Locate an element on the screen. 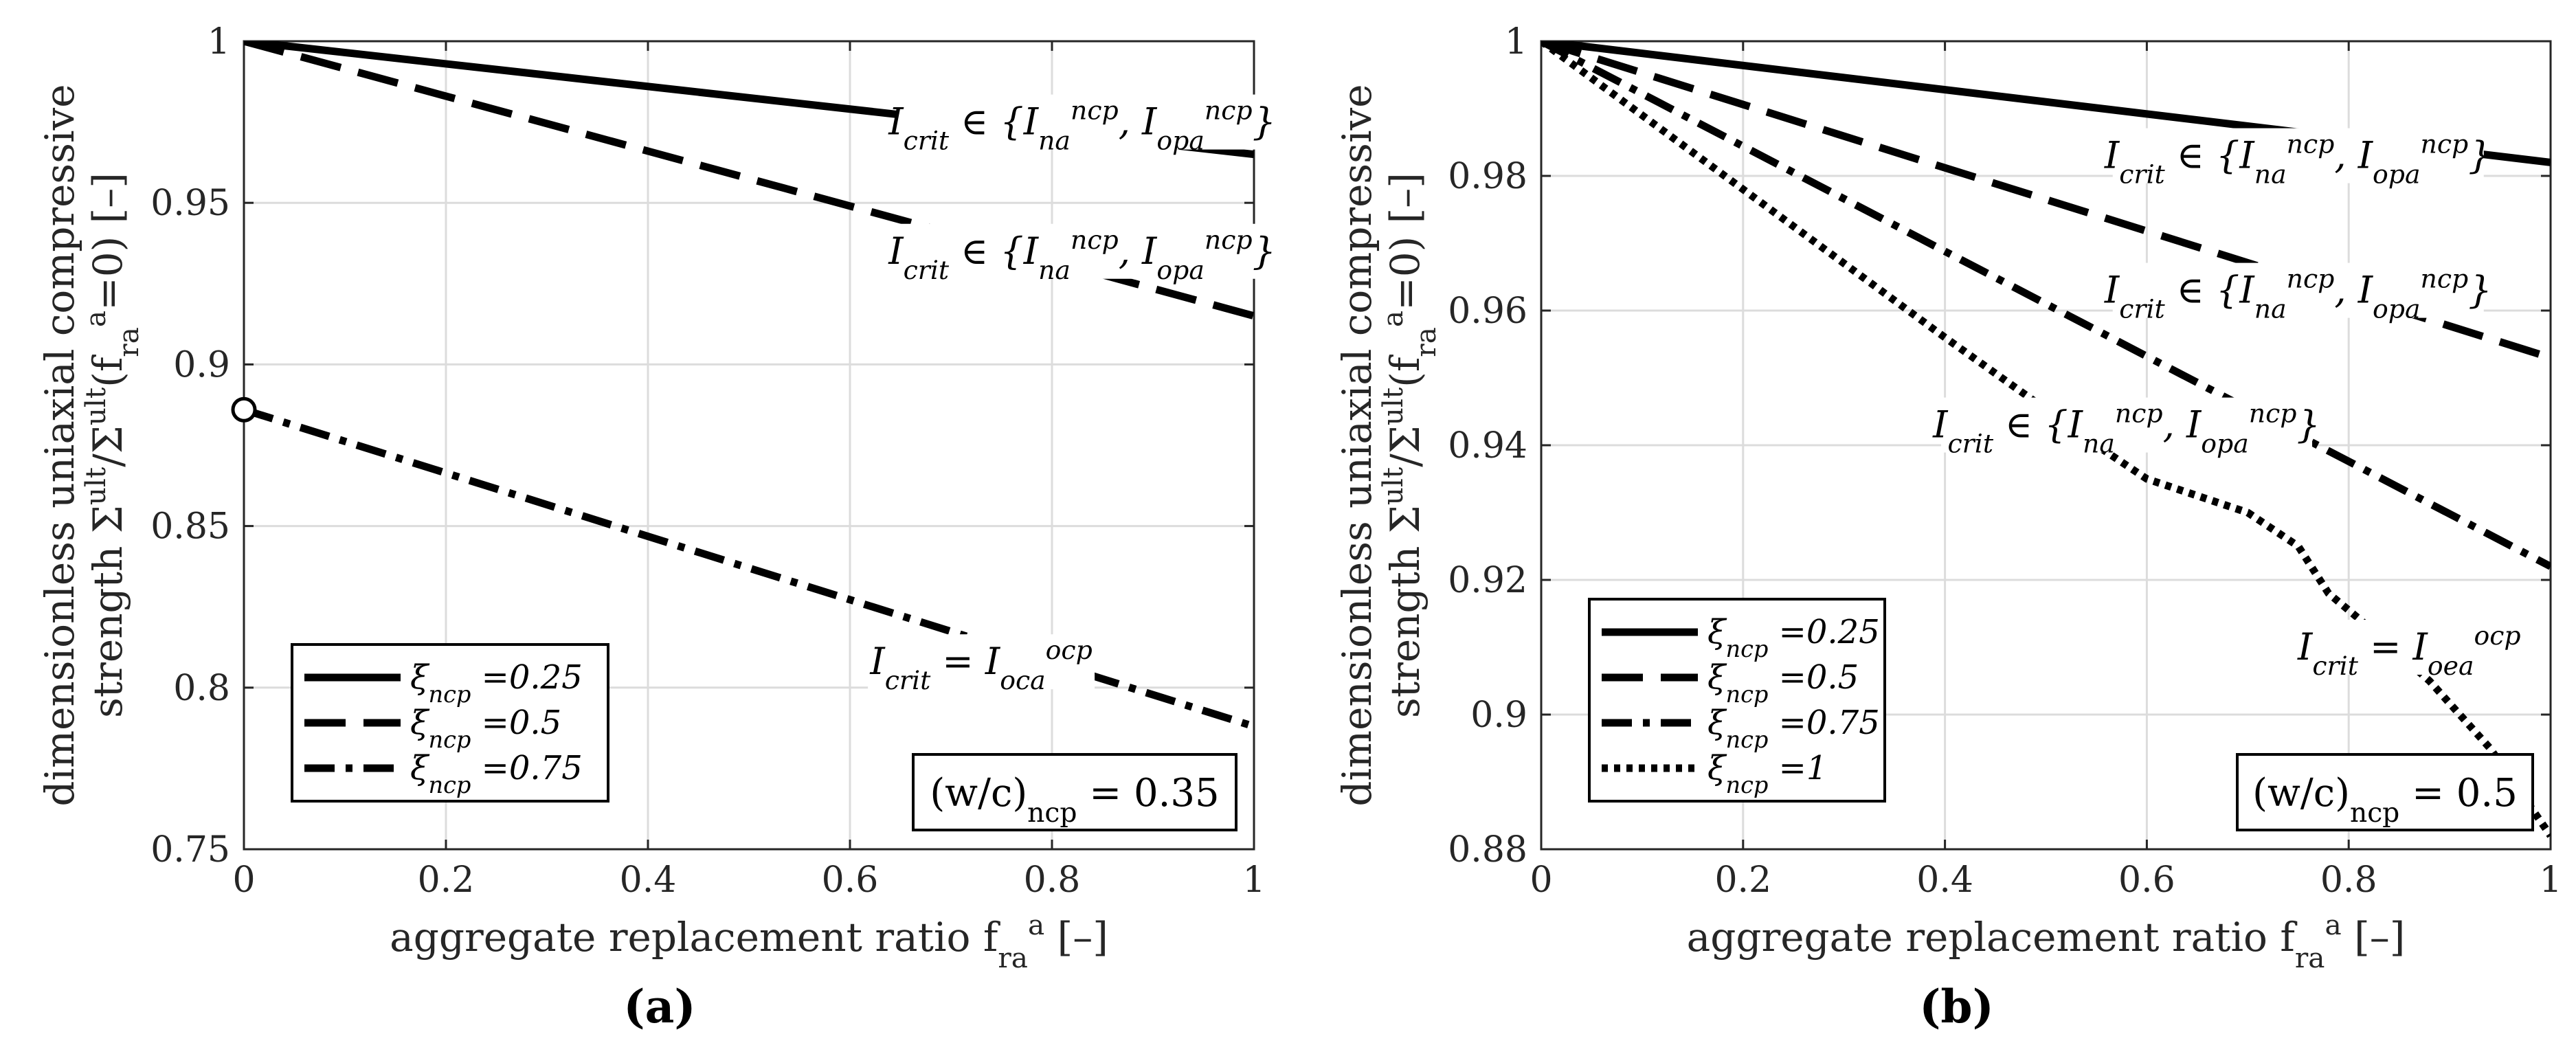 This screenshot has height=1054, width=2576. panel-label: (b) is located at coordinates (1956, 1006).